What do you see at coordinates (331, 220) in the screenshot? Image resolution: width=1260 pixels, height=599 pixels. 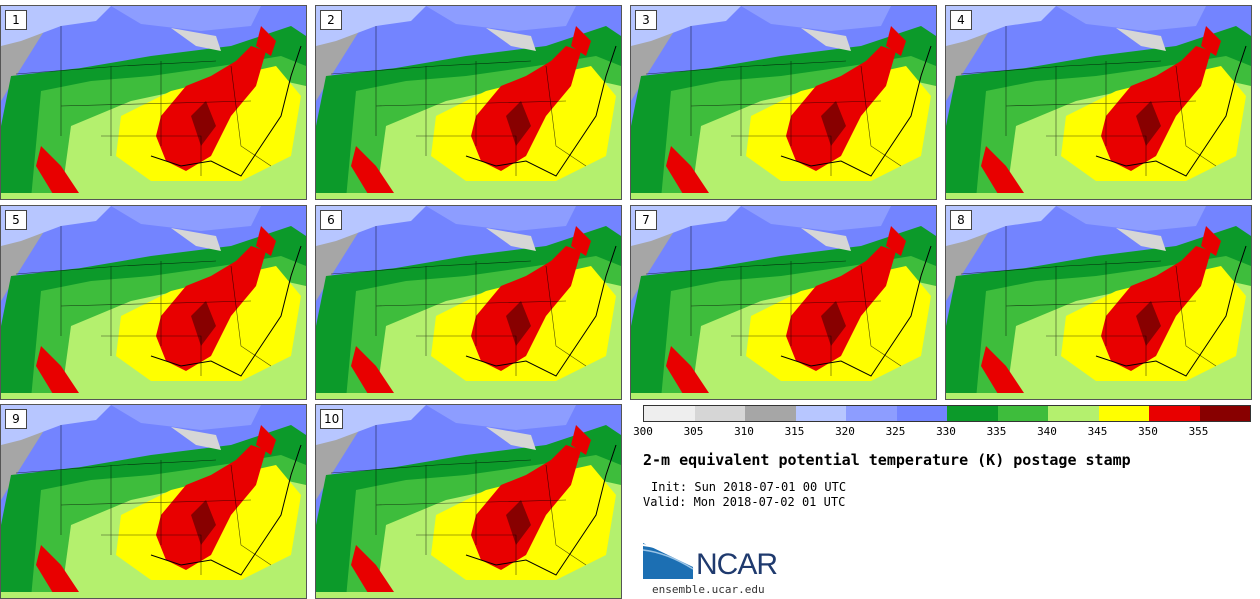 I see `panel-label: 6` at bounding box center [331, 220].